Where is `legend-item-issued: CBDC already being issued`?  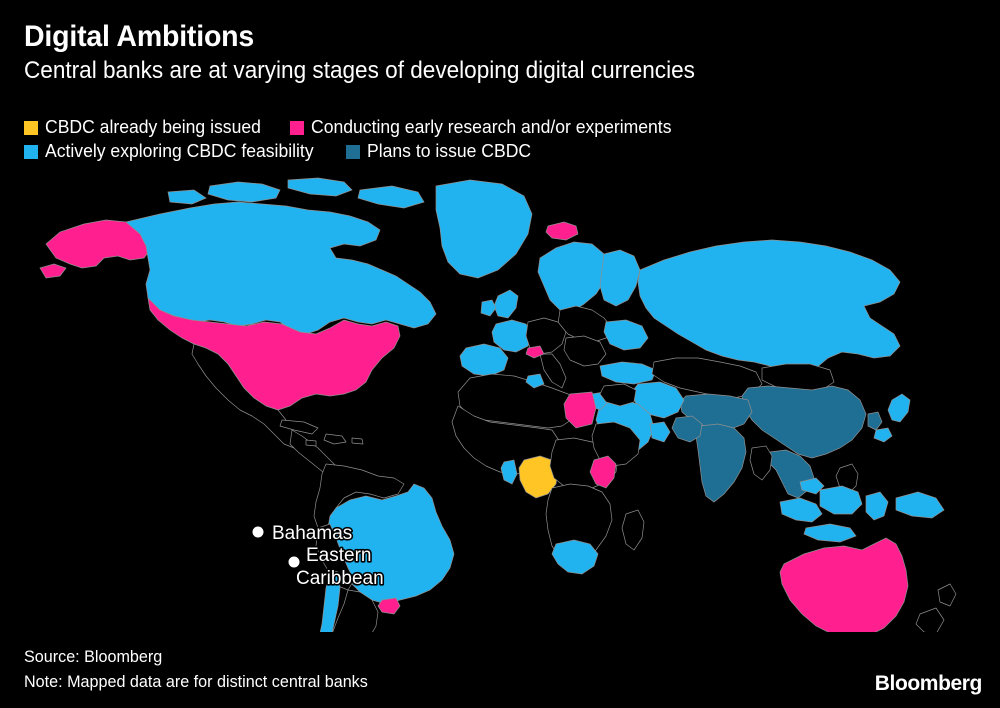 legend-item-issued: CBDC already being issued is located at coordinates (148, 126).